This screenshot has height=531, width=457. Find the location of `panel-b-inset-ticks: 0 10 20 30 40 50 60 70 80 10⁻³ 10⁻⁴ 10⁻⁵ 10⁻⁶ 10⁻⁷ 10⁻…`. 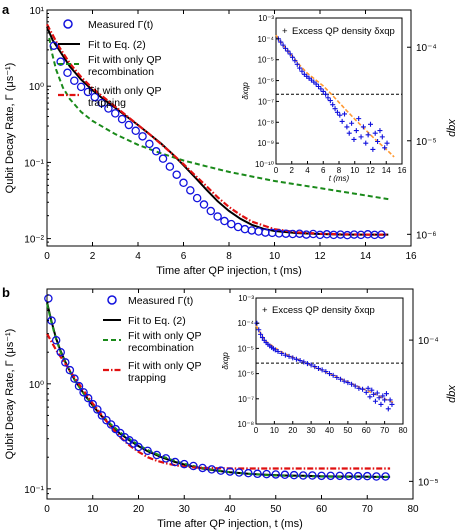

panel-b-inset-ticks: 0 10 20 30 40 50 60 70 80 10⁻³ 10⁻⁴ 10⁻⁵ 10⁻⁶ 10⁻⁷ 10⁻… is located at coordinates (322, 364).